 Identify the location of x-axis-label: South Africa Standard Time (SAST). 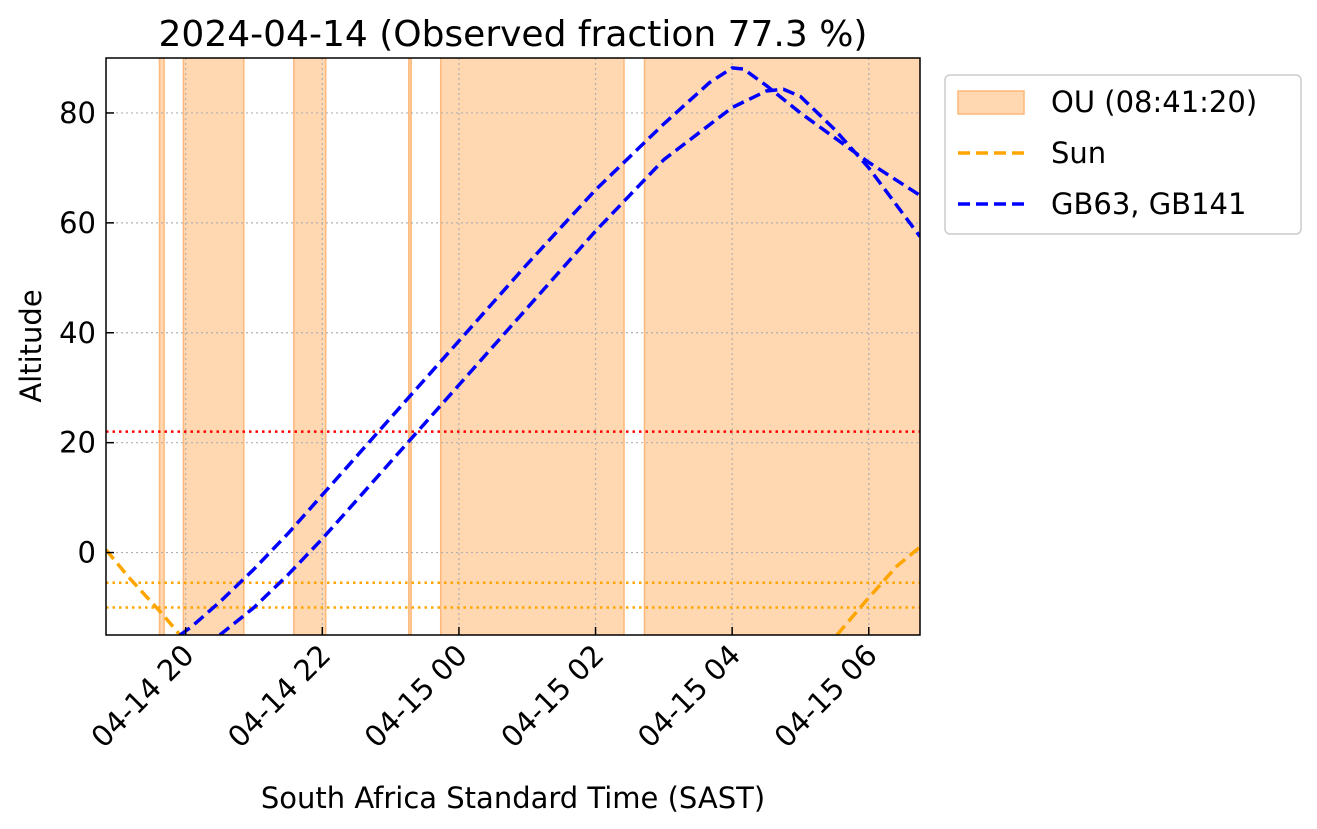
(513, 798).